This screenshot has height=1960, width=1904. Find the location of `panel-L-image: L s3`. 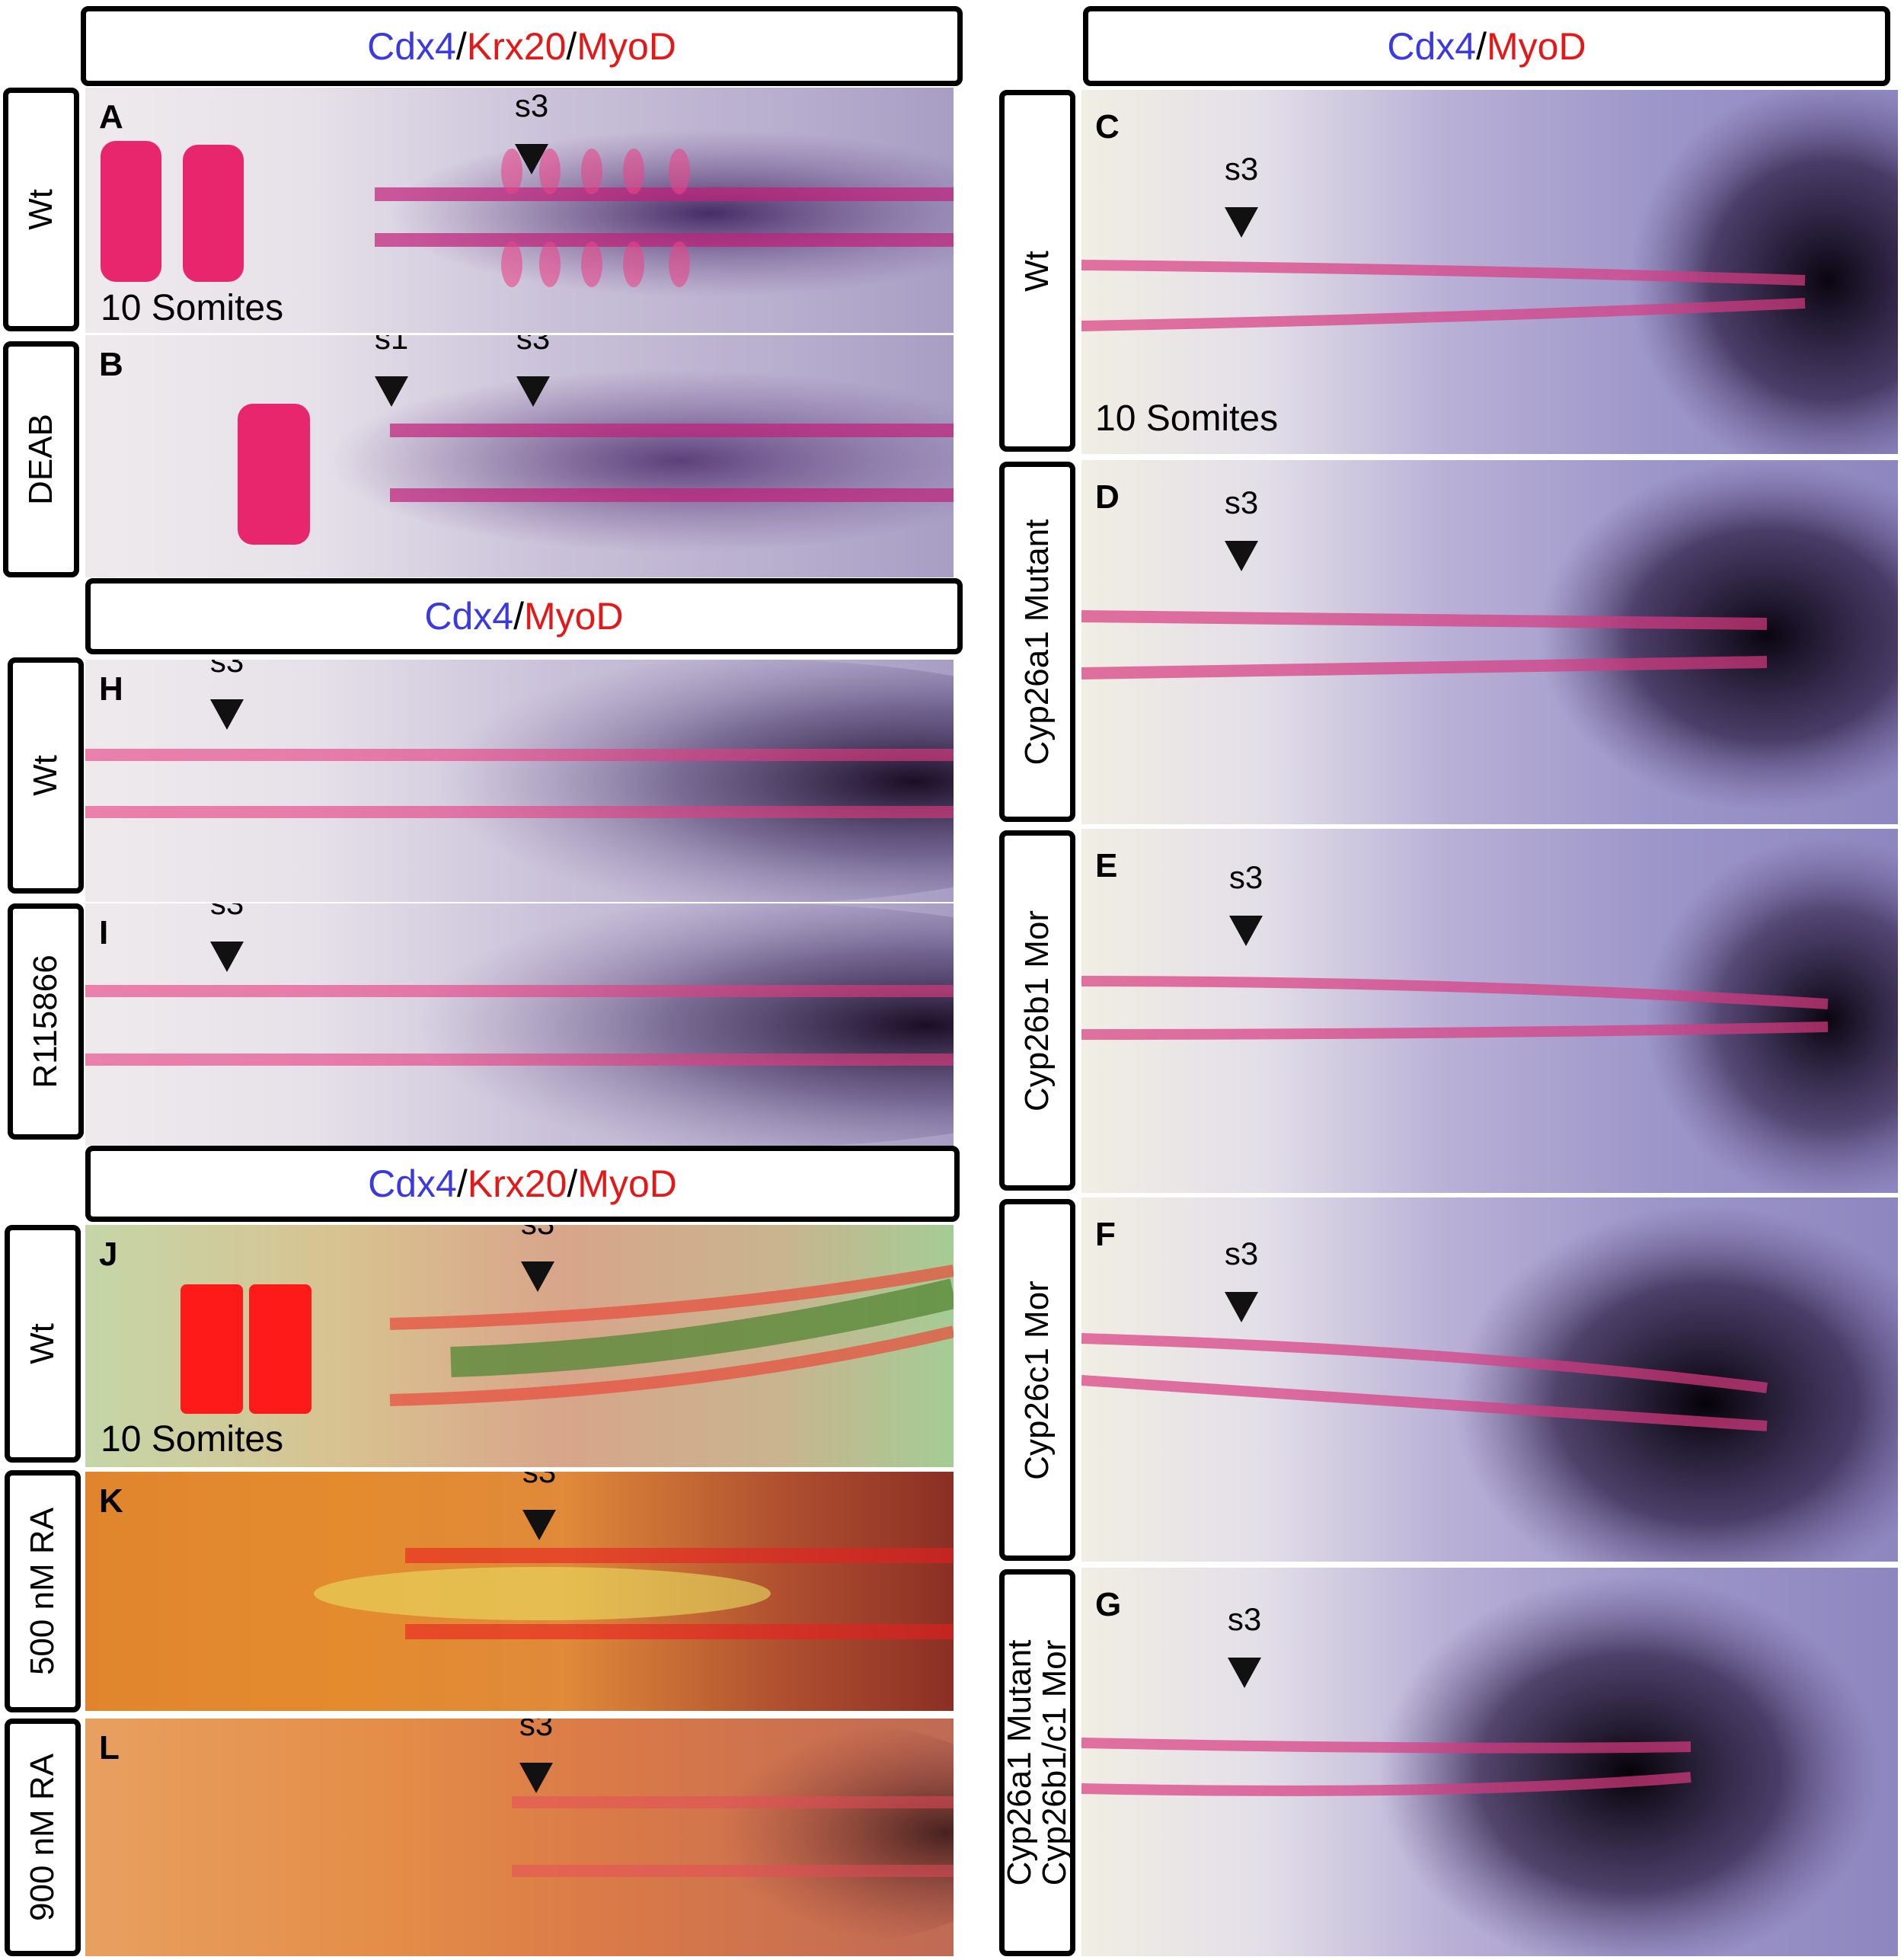

panel-L-image: L s3 is located at coordinates (519, 1837).